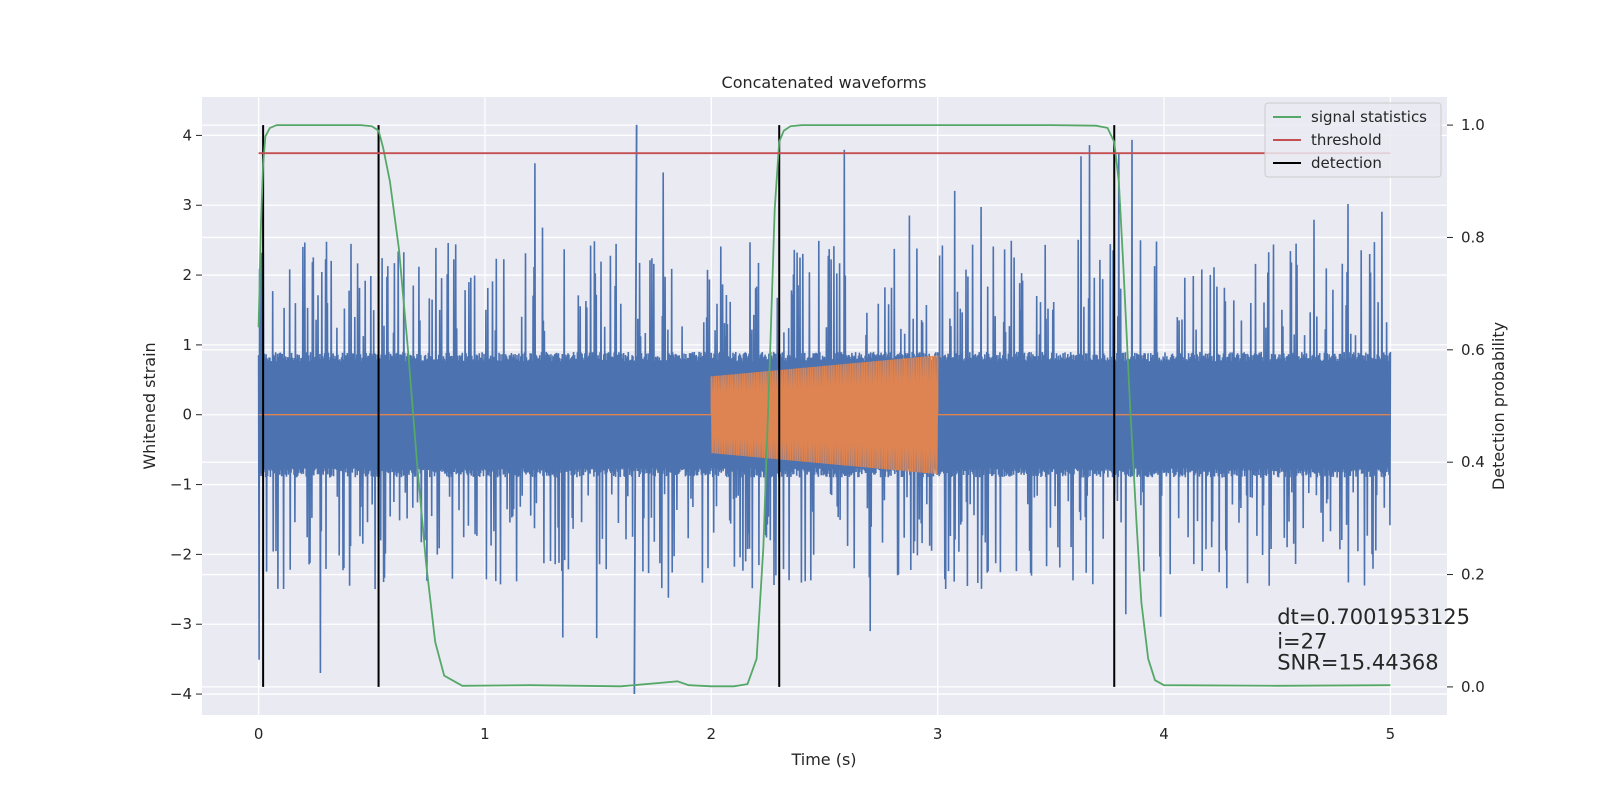 The image size is (1600, 804). What do you see at coordinates (1302, 642) in the screenshot?
I see `annotation-text: i=27` at bounding box center [1302, 642].